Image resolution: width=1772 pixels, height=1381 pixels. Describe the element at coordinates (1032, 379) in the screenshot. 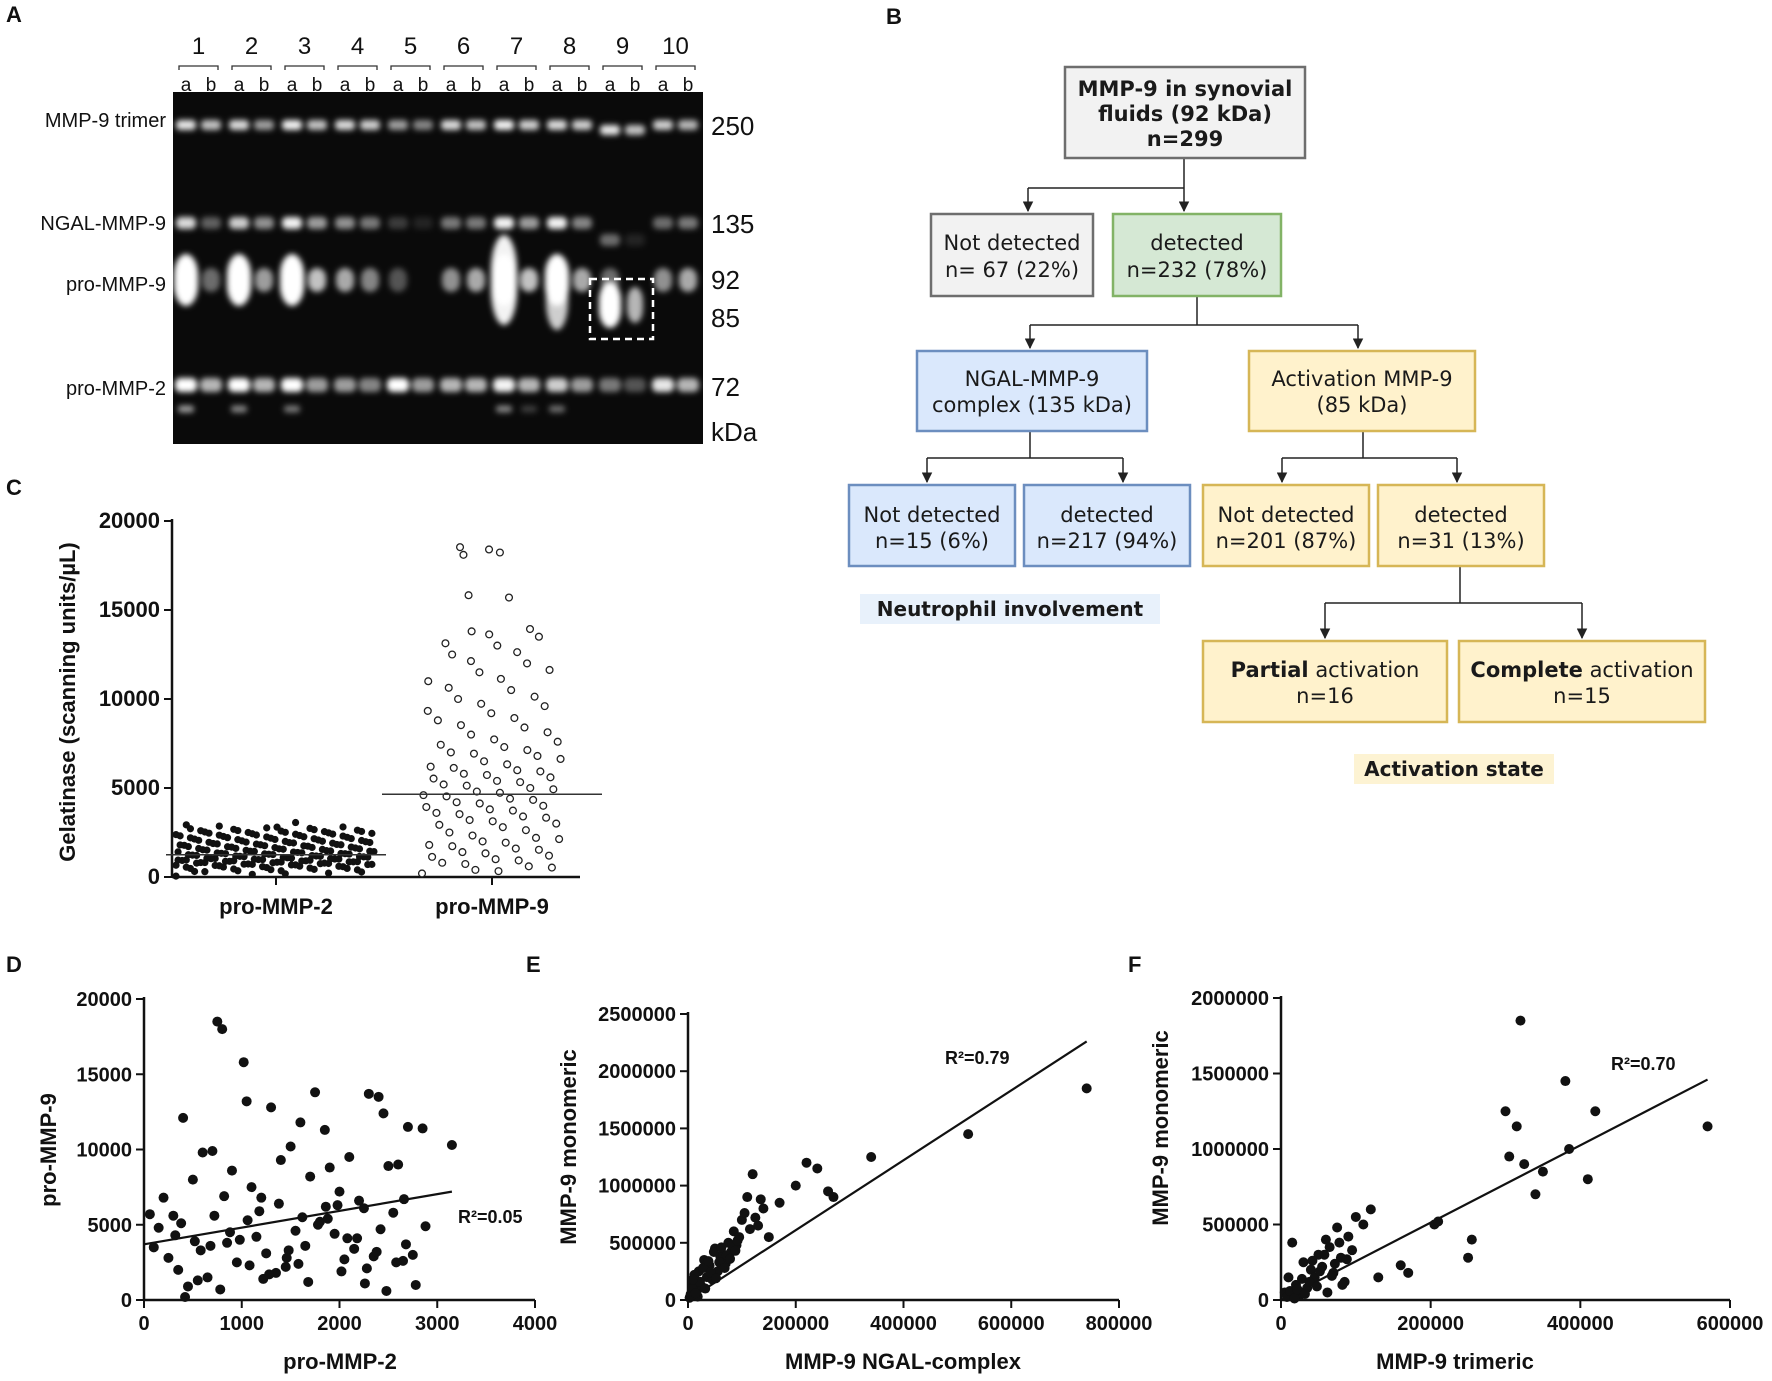

I see `ngal-line1: NGAL-MMP-9` at that location.